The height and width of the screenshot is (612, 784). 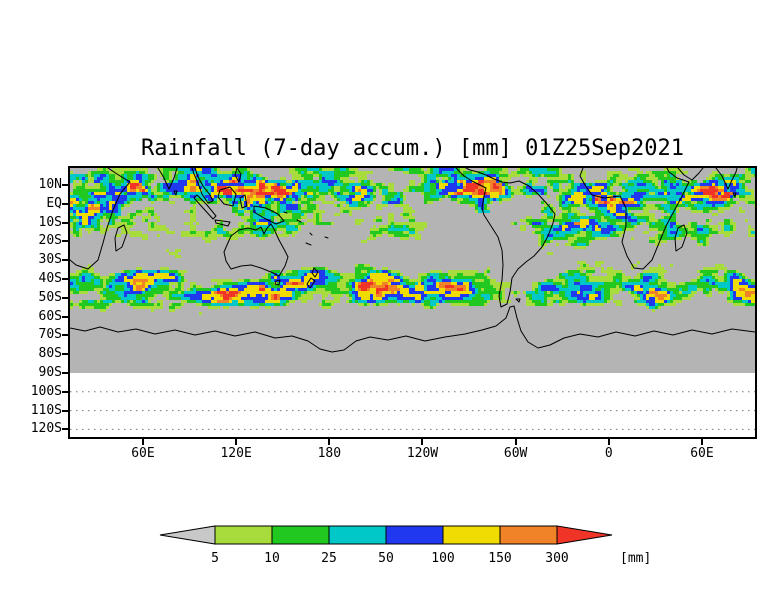 What do you see at coordinates (734, 195) in the screenshot?
I see `coastline-sri-lanka-repeat` at bounding box center [734, 195].